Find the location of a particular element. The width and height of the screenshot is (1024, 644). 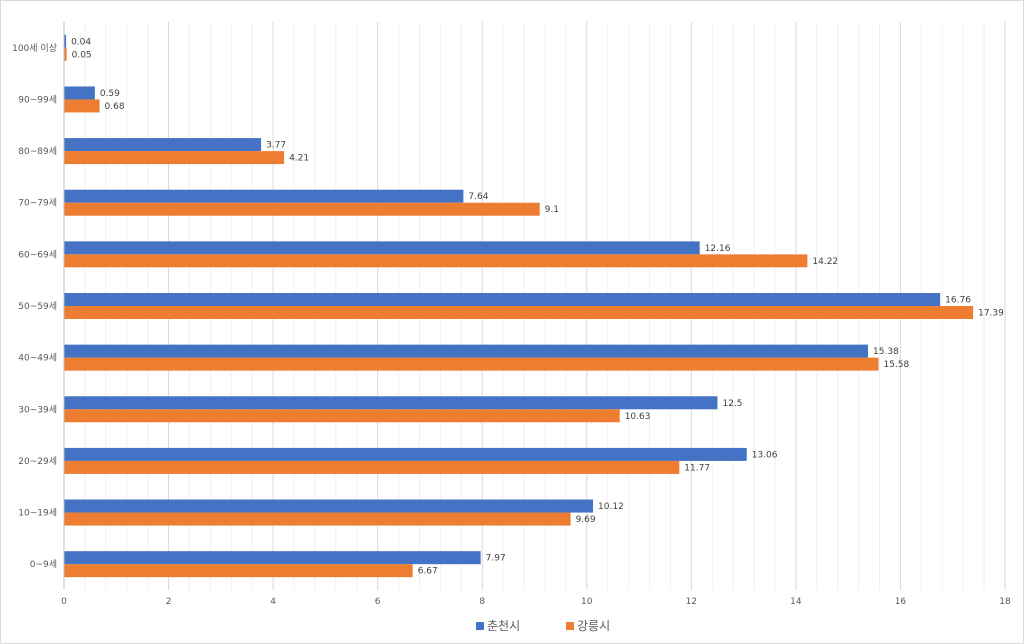

x-tick-label: 6 is located at coordinates (378, 602).